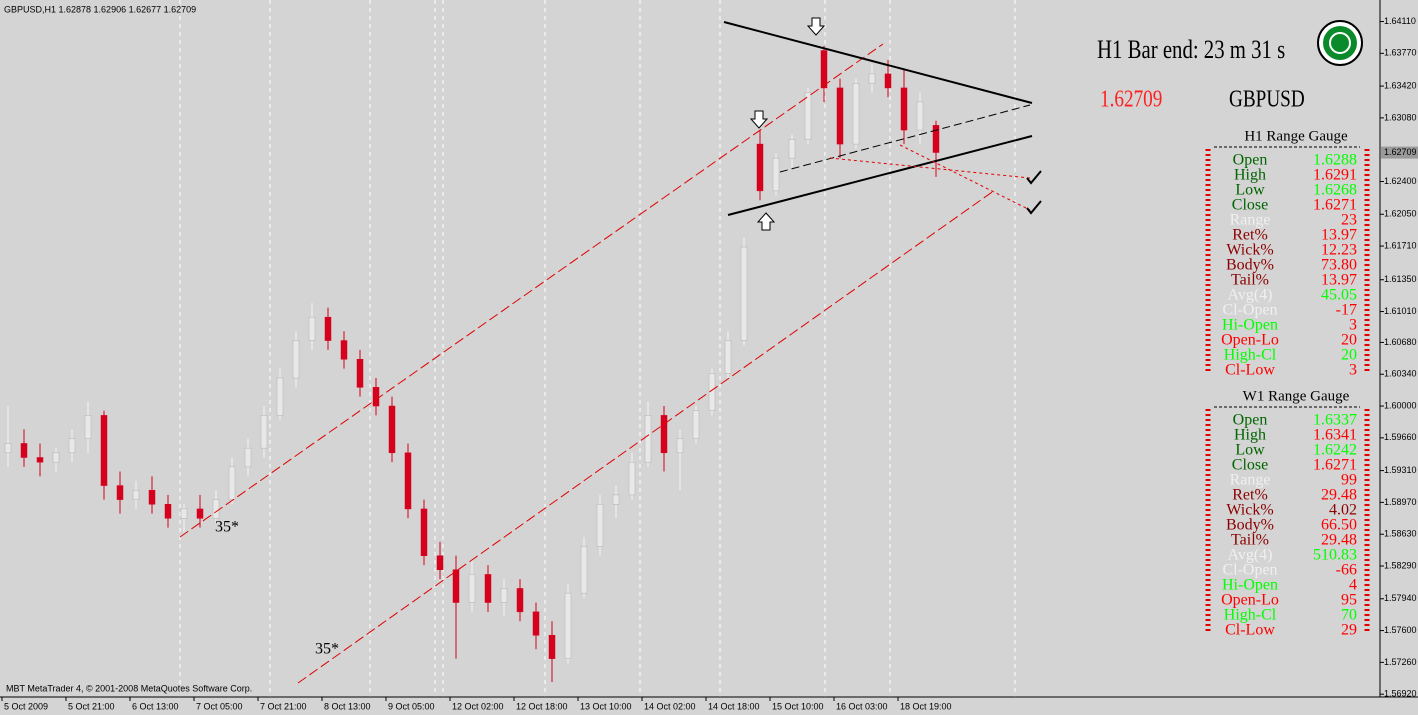 The height and width of the screenshot is (715, 1418). I want to click on y-tick-label: 1.61010, so click(1400, 311).